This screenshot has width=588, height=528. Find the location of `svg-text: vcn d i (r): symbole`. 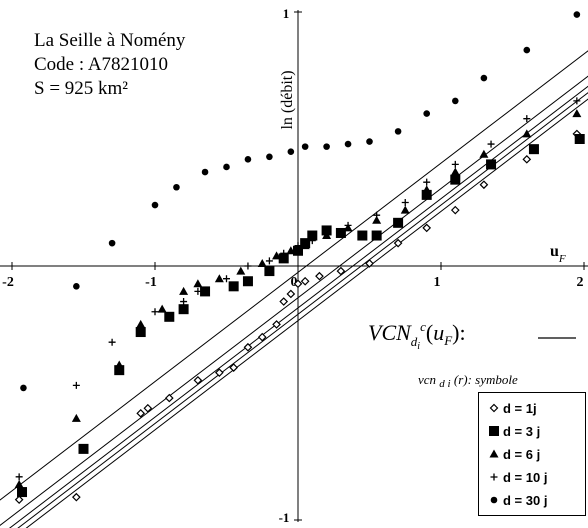

svg-text: vcn d i (r): symbole is located at coordinates (468, 381).